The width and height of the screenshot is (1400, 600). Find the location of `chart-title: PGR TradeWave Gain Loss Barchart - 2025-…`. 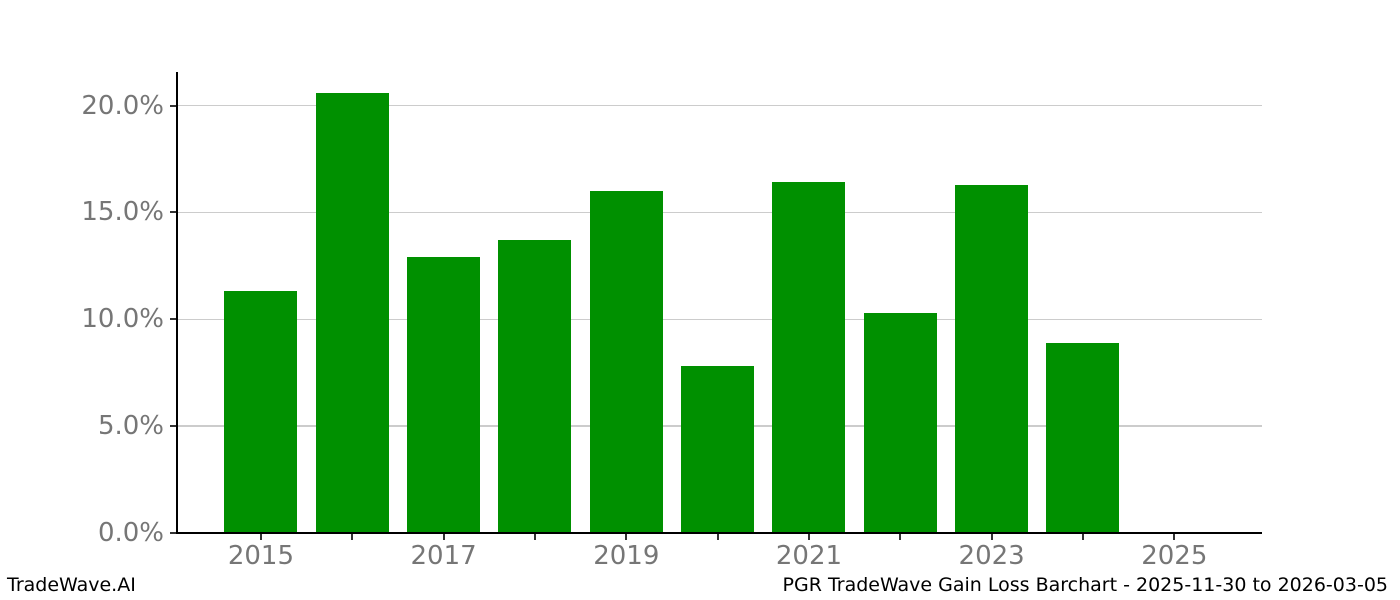

chart-title: PGR TradeWave Gain Loss Barchart - 2025-… is located at coordinates (1085, 585).